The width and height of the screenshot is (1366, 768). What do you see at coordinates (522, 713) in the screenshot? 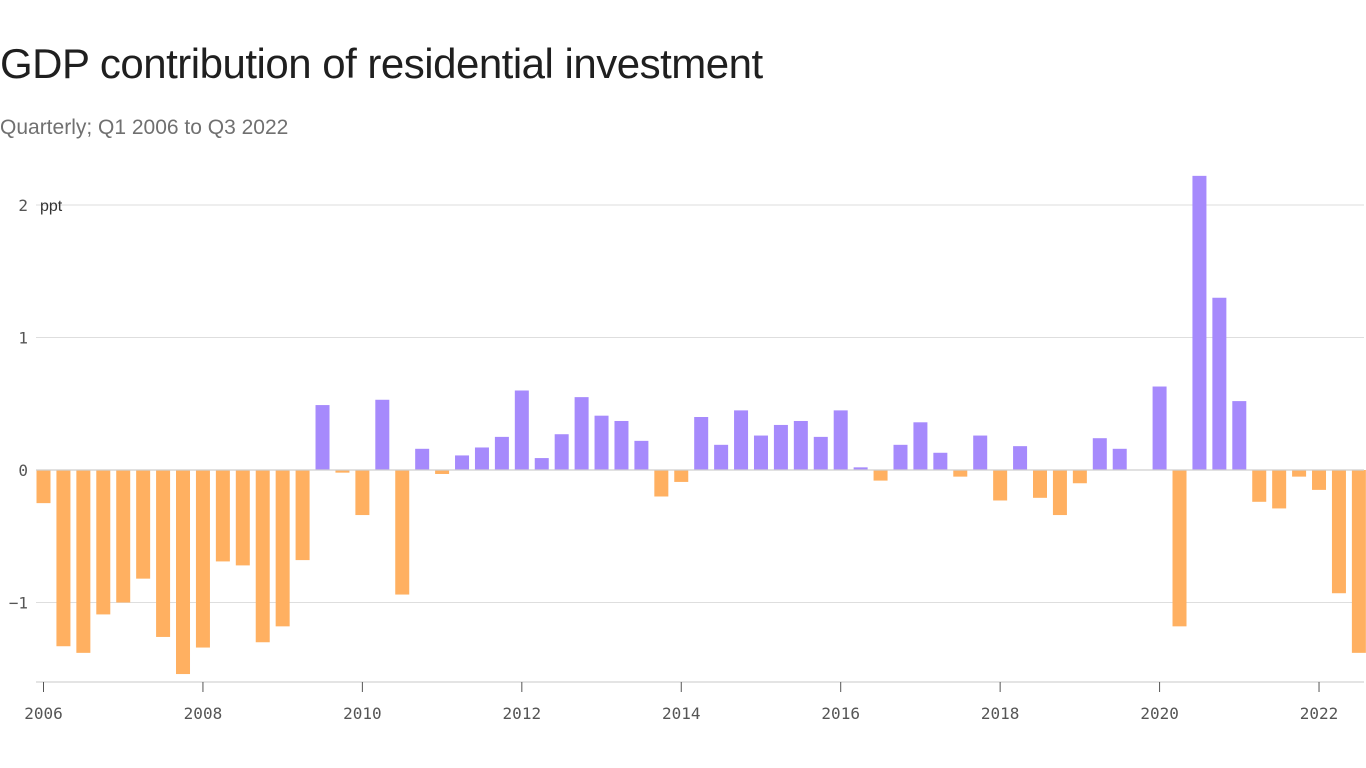
I see `x-tick-label: 2012` at bounding box center [522, 713].